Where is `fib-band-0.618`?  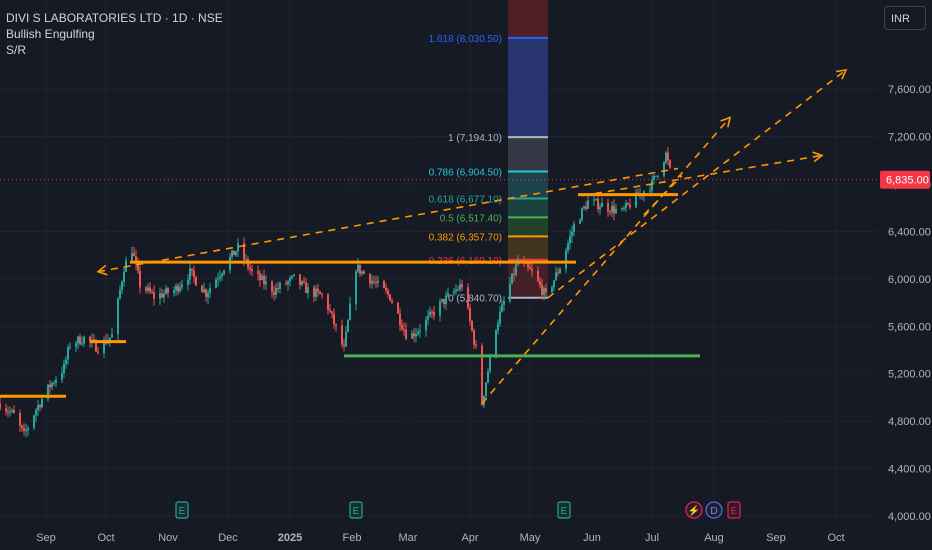
fib-band-0.618 is located at coordinates (528, 208).